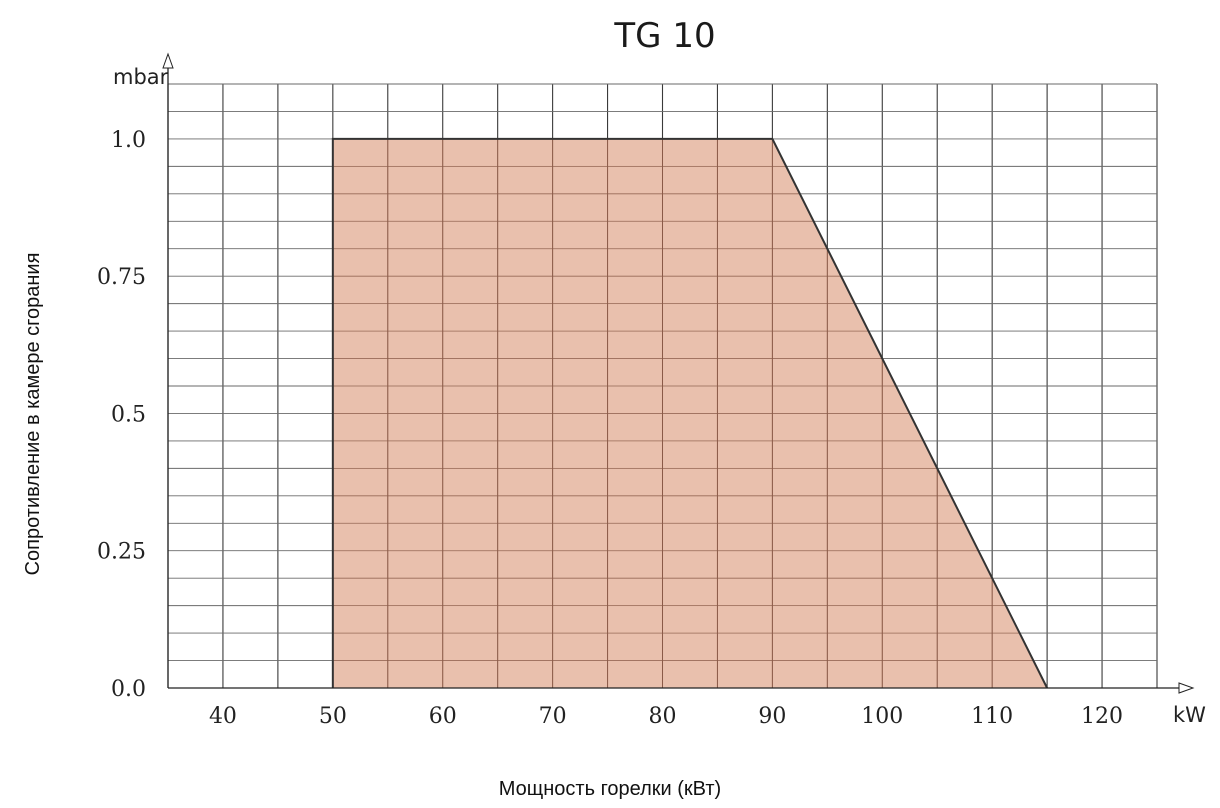 The height and width of the screenshot is (808, 1220). I want to click on y-tick-label: 0.5, so click(128, 414).